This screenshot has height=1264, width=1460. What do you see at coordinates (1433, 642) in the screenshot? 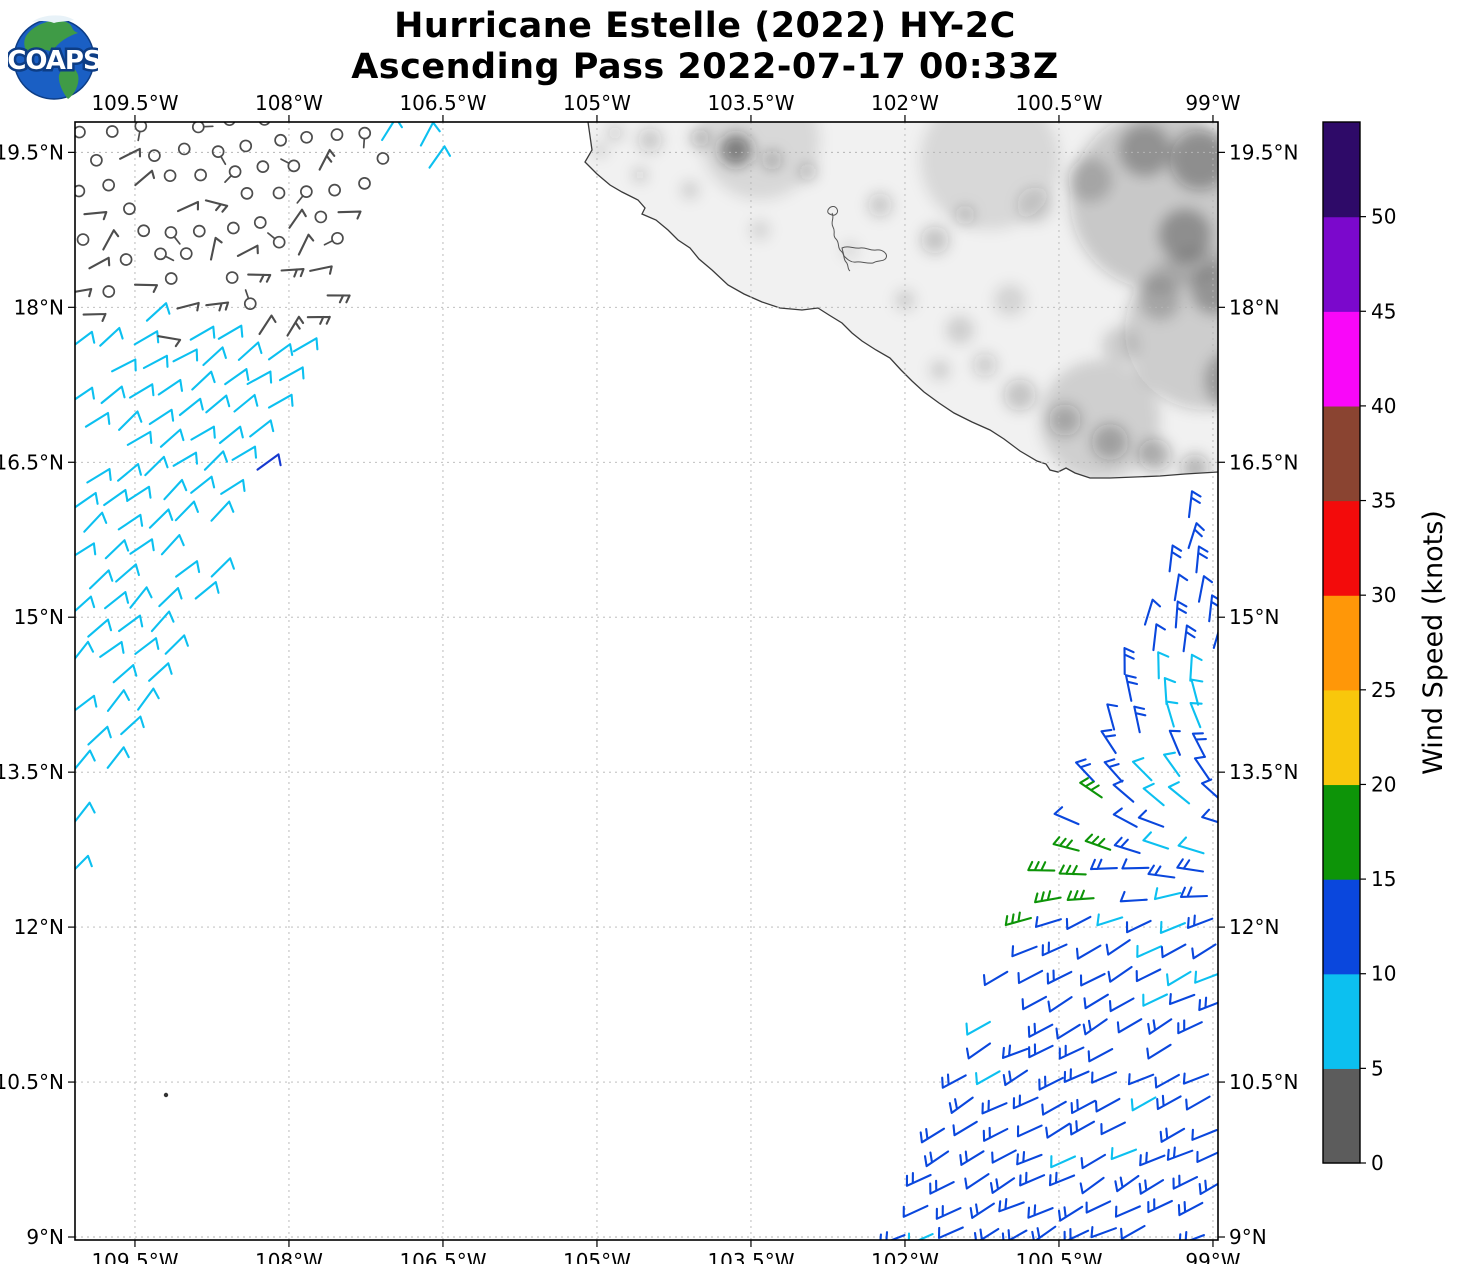
I see `colorbar-label: Wind Speed (knots)` at bounding box center [1433, 642].